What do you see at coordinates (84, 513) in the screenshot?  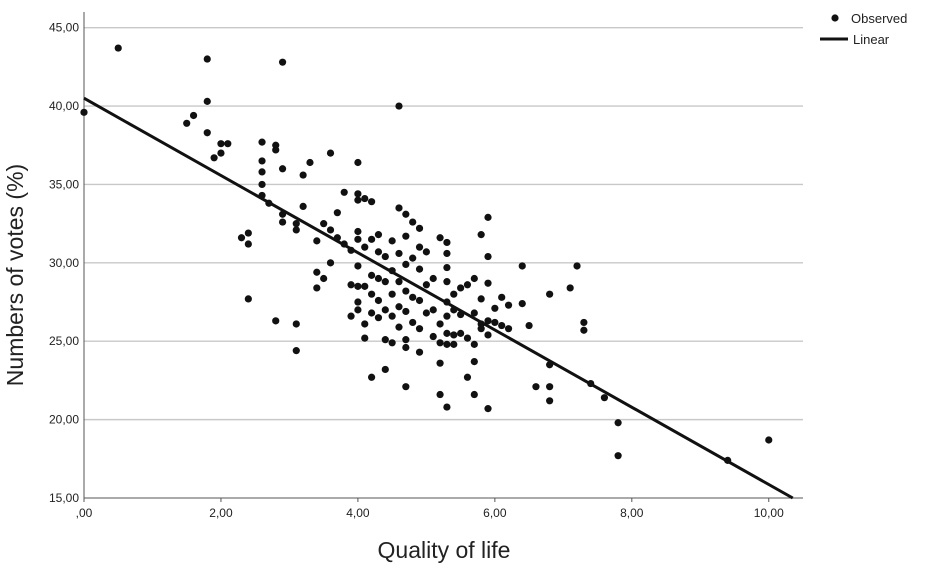 I see `x-tick-label: ,00` at bounding box center [84, 513].